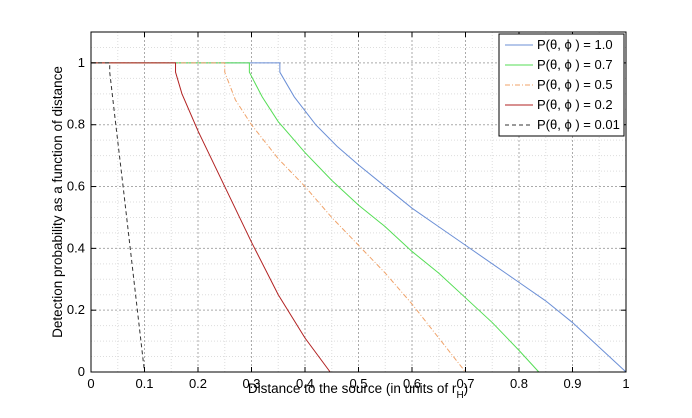 This screenshot has height=418, width=692. What do you see at coordinates (251, 383) in the screenshot?
I see `x-tick-label: 0.3` at bounding box center [251, 383].